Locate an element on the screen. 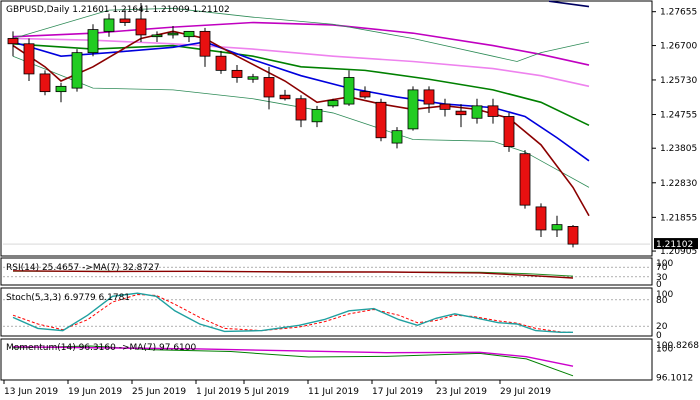 Image resolution: width=700 pixels, height=400 pixels. ma-navy-line is located at coordinates (569, 4).